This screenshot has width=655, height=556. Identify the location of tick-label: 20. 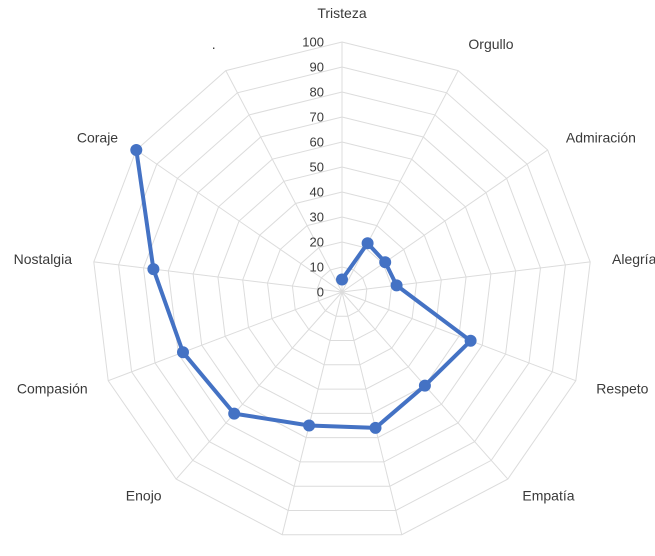
(317, 242).